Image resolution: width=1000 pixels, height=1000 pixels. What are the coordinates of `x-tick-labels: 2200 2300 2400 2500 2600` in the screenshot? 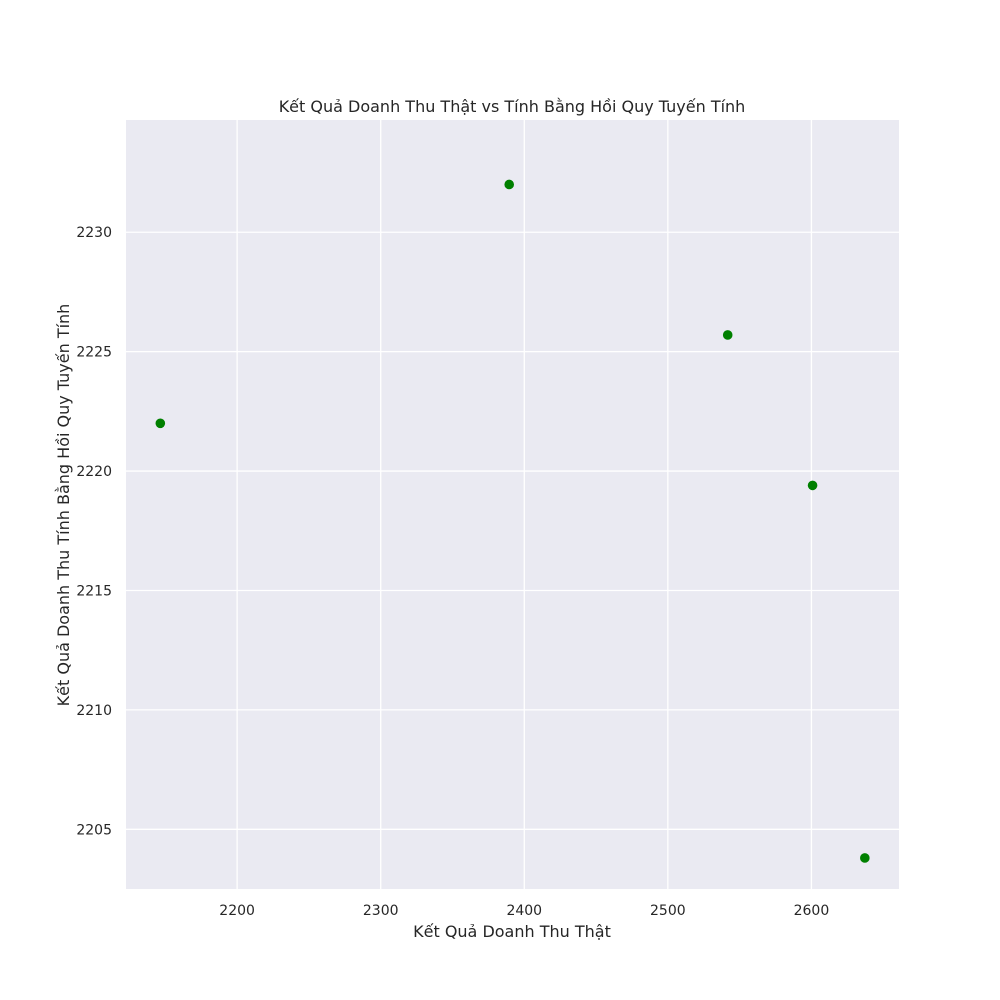 It's located at (524, 911).